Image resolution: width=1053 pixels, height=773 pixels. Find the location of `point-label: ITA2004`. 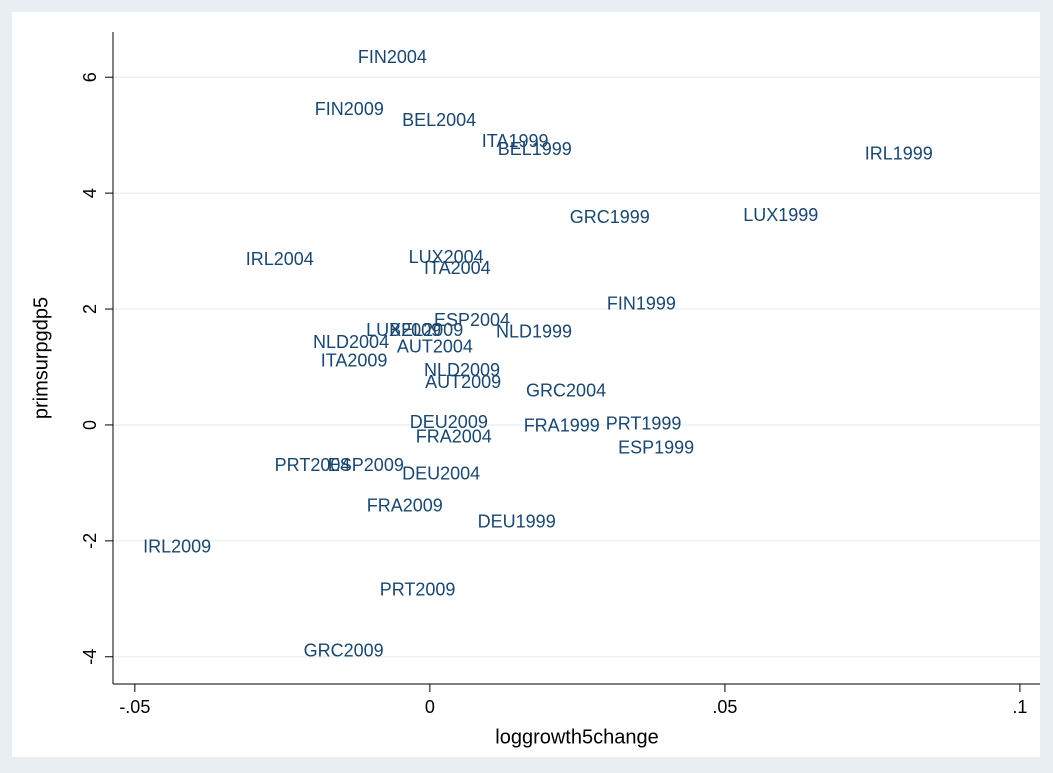

point-label: ITA2004 is located at coordinates (457, 268).